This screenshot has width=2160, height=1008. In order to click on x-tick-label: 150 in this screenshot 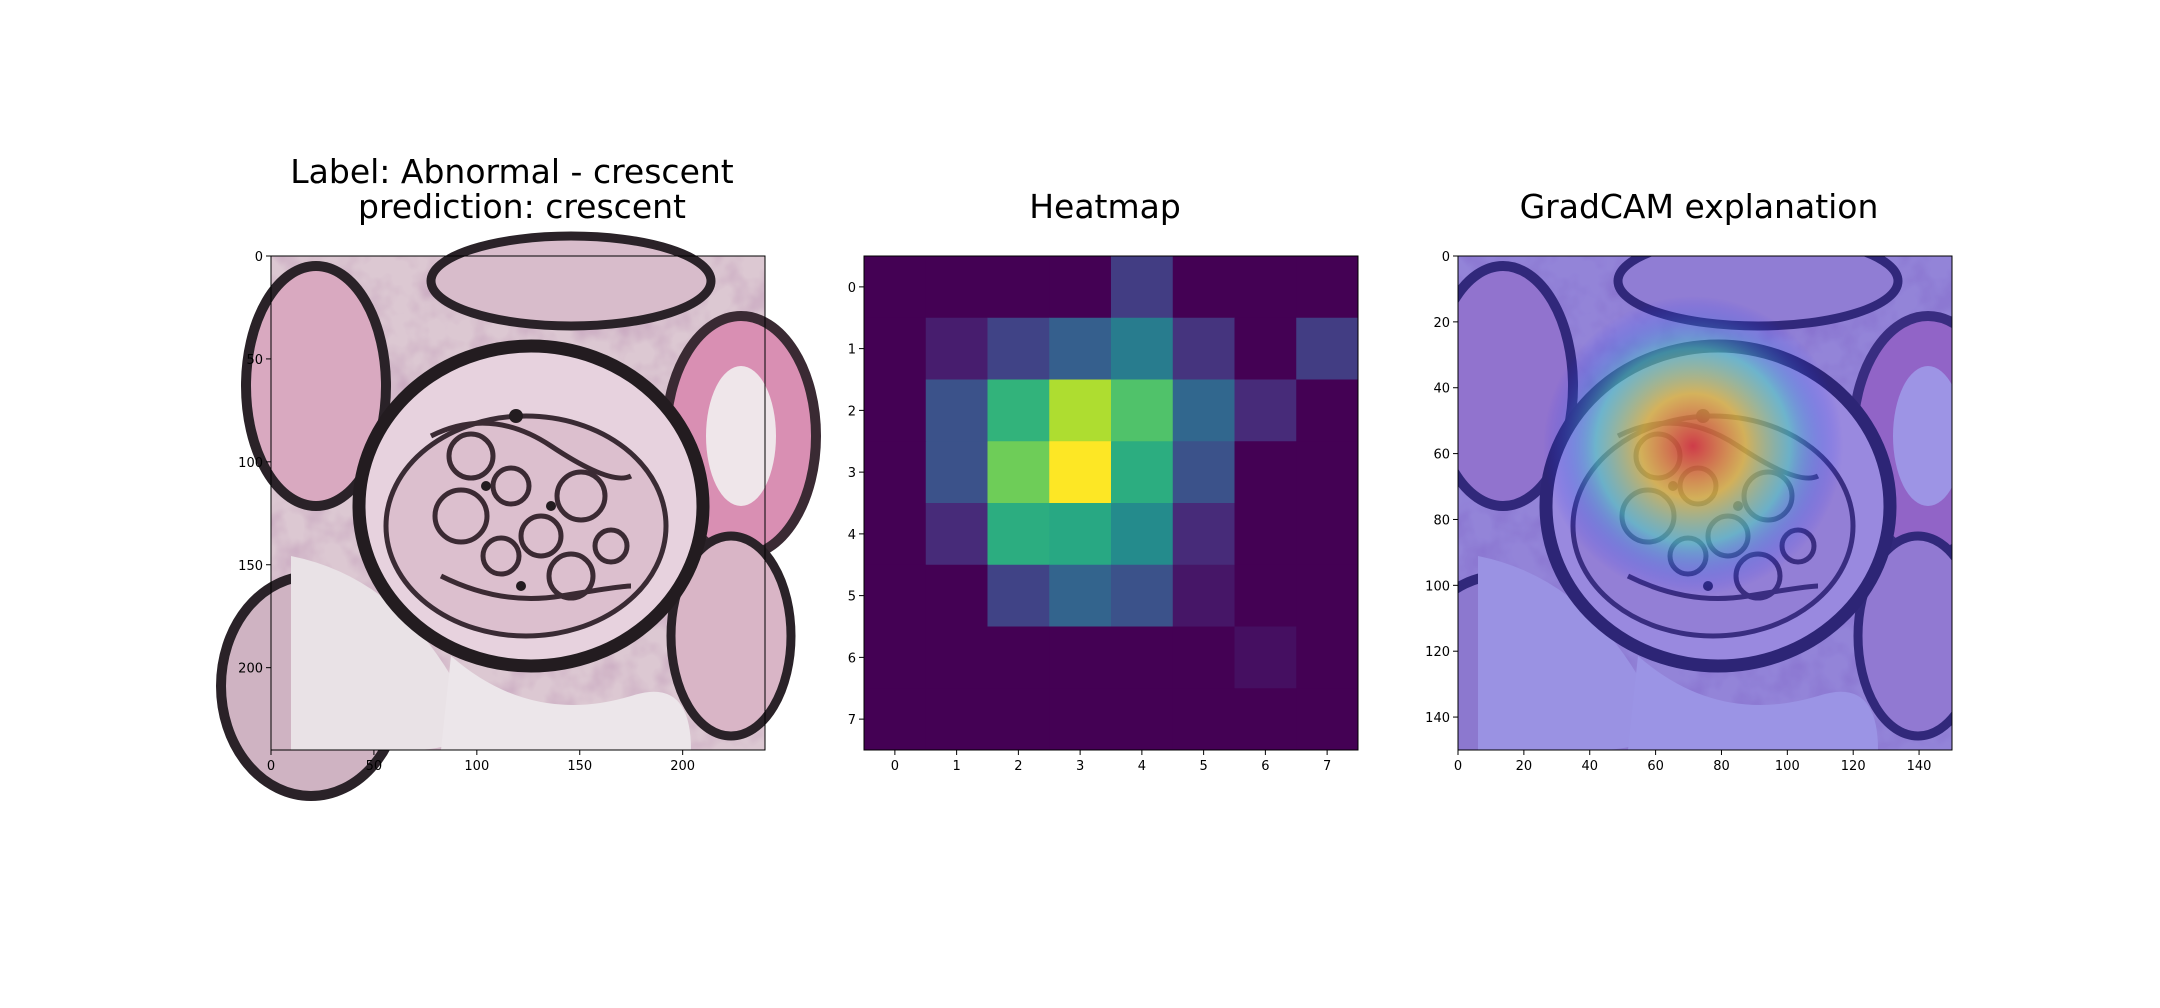, I will do `click(579, 766)`.